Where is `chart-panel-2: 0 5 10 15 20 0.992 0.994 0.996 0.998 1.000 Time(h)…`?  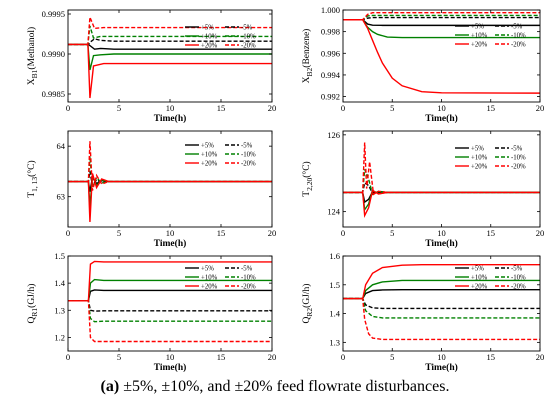
chart-panel-2: 0 5 10 15 20 0.992 0.994 0.996 0.998 1.000 Time(h)… is located at coordinates (422, 64).